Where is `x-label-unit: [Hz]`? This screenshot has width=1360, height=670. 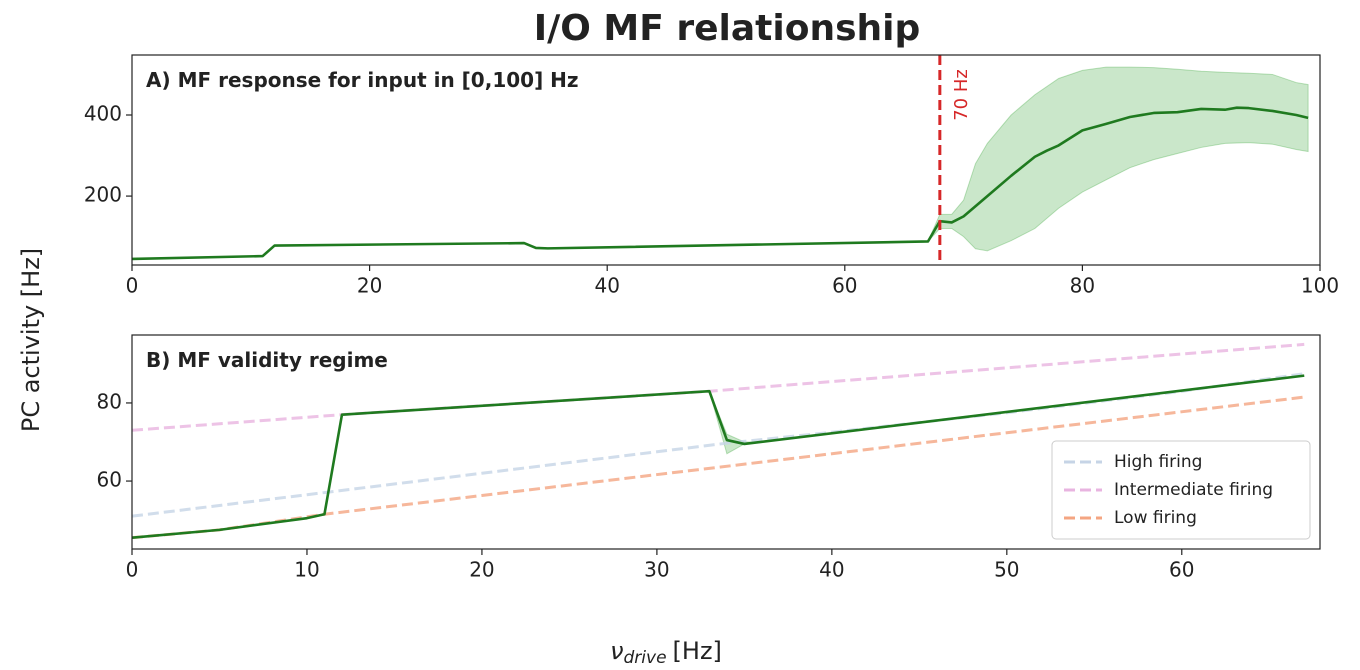
x-label-unit: [Hz] is located at coordinates (697, 651).